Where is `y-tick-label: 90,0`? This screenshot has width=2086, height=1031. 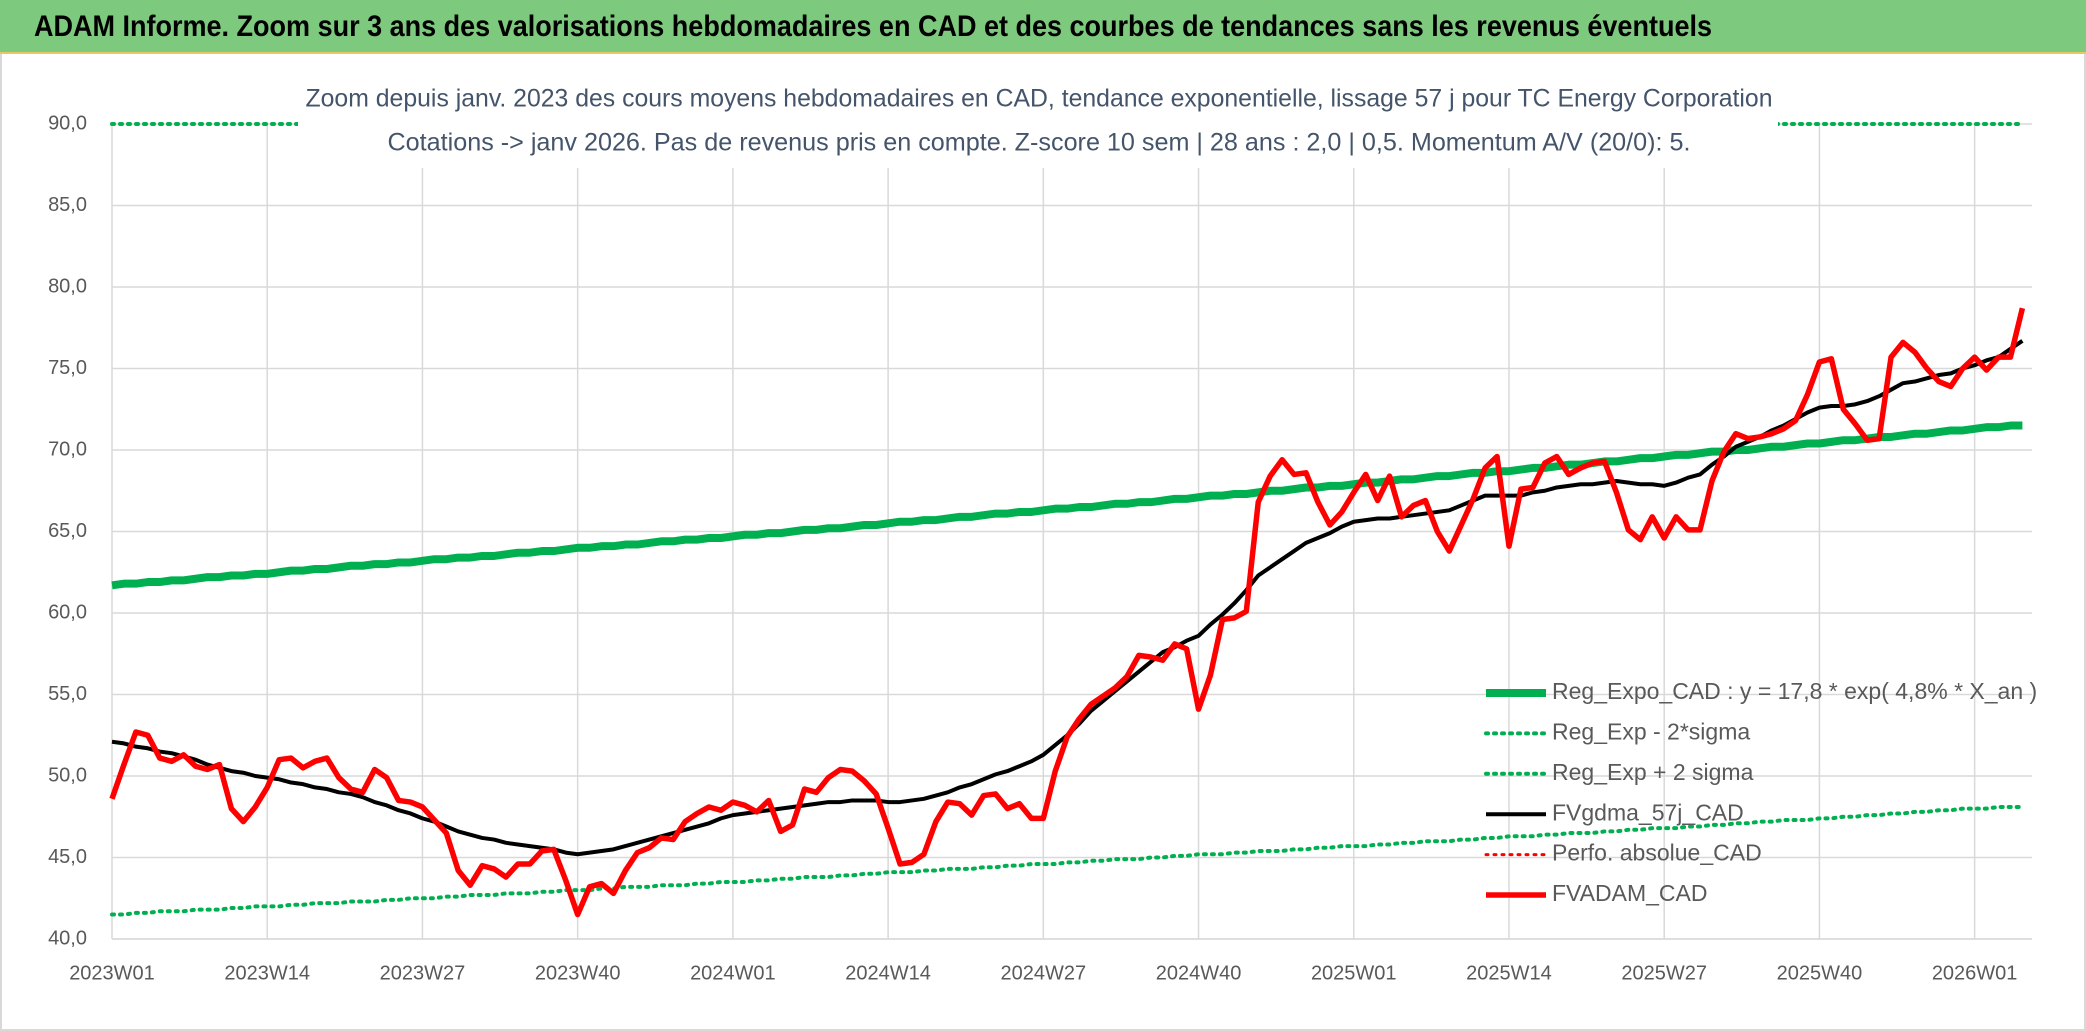
y-tick-label: 90,0 is located at coordinates (67, 123).